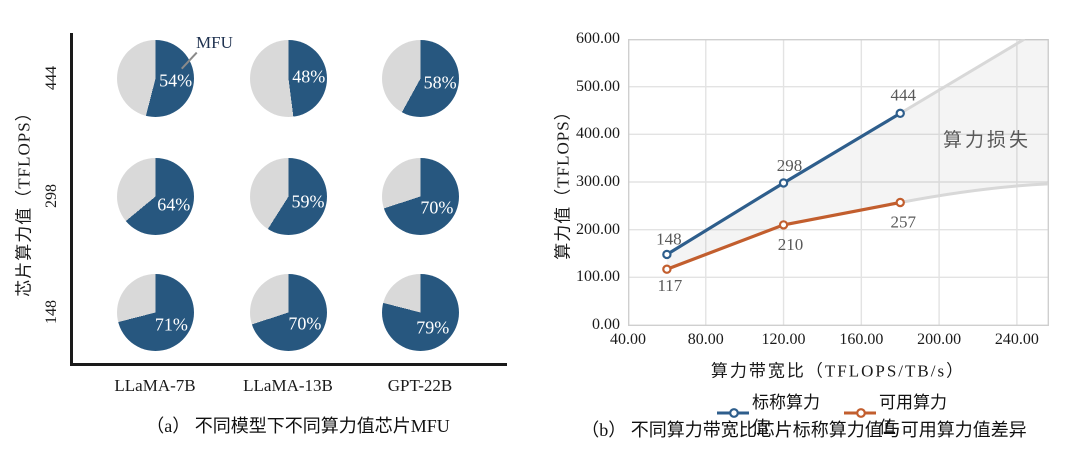  What do you see at coordinates (174, 204) in the screenshot?
I see `pie-value-label: 64%` at bounding box center [174, 204].